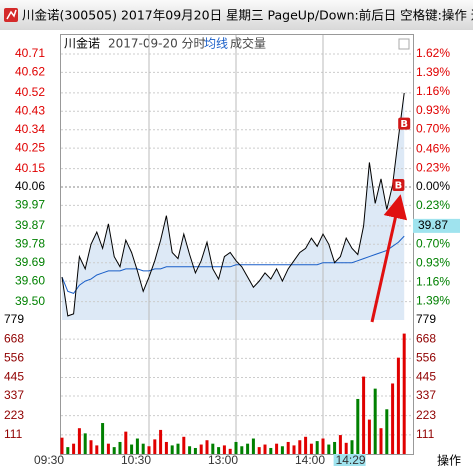 Image resolution: width=473 pixels, height=466 pixels. Describe the element at coordinates (30, 301) in the screenshot. I see `y-tick-label: 39.50` at that location.